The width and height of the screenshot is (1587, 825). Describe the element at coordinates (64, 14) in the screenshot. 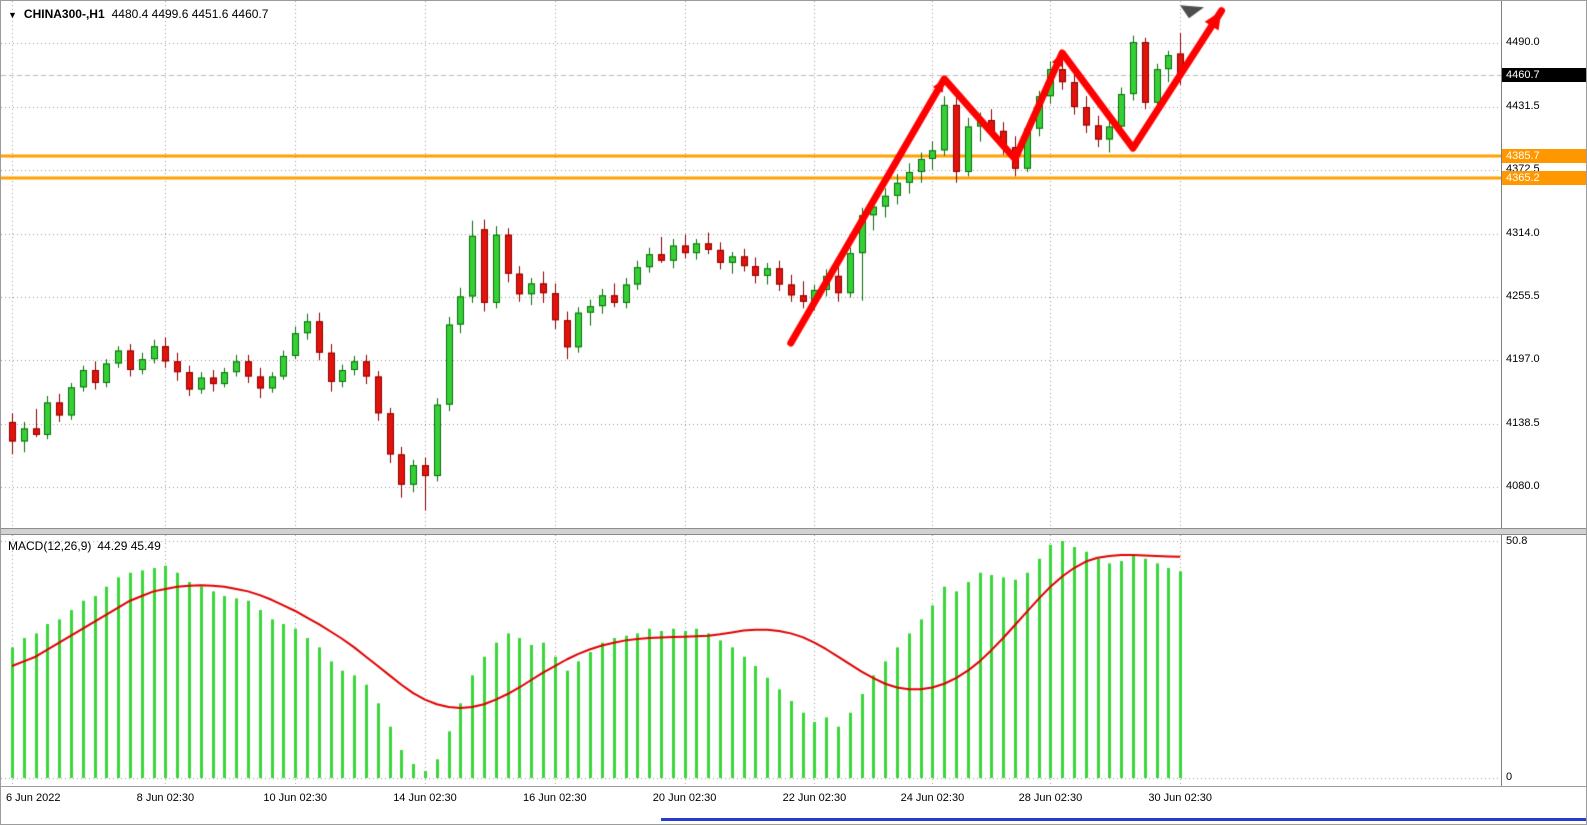

I see `symbol-period-label: CHINA300-,H1` at that location.